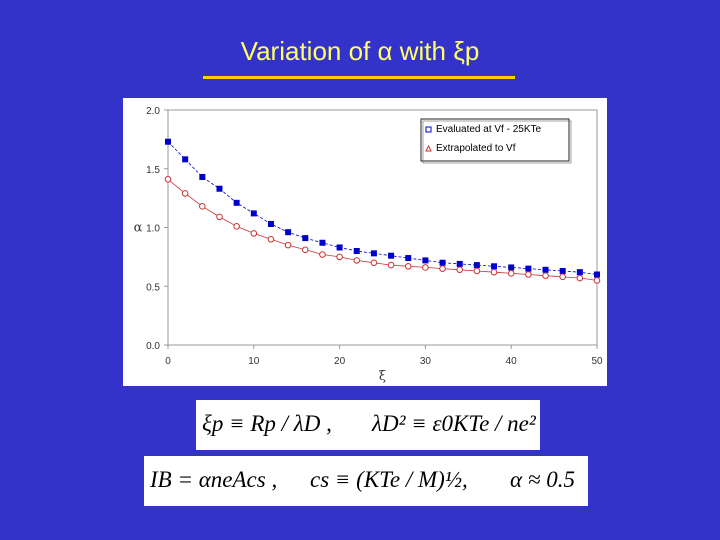 The height and width of the screenshot is (540, 720). Describe the element at coordinates (428, 129) in the screenshot. I see `legend-marker-square` at that location.